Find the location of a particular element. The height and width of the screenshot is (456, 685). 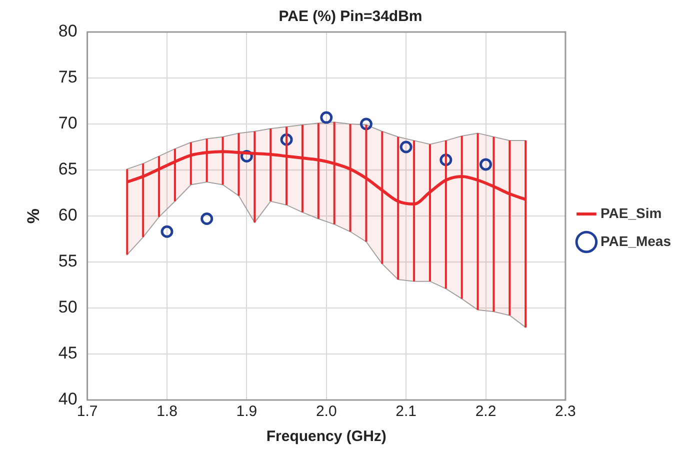

y-tick-label: 50 is located at coordinates (68, 307).